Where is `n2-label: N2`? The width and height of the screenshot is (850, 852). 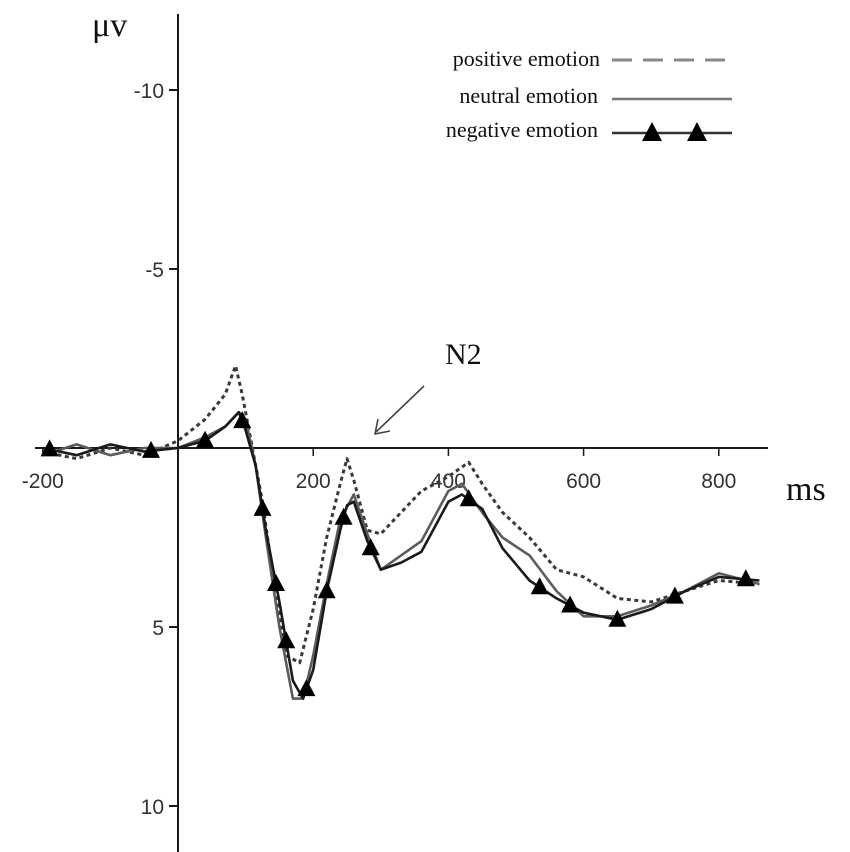 n2-label: N2 is located at coordinates (463, 354).